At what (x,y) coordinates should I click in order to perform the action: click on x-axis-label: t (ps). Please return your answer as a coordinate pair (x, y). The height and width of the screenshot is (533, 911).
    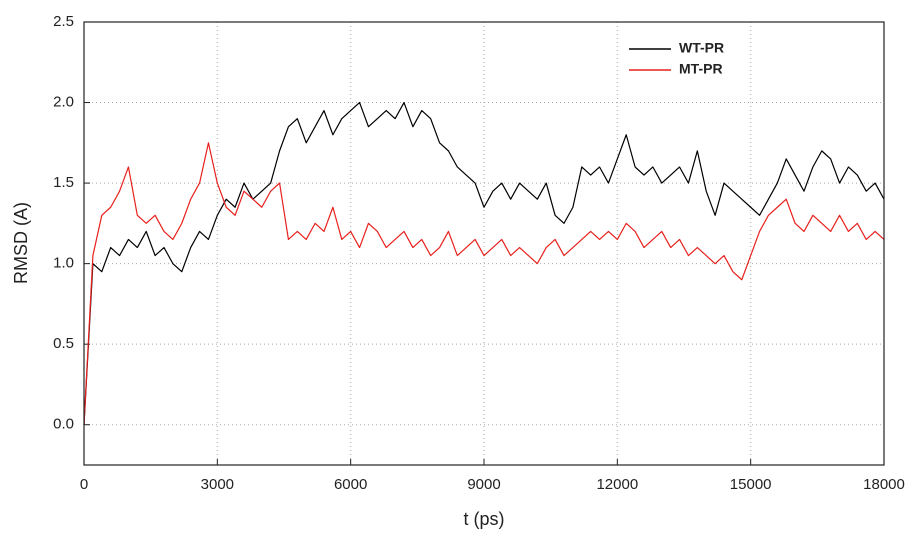
    Looking at the image, I should click on (483, 519).